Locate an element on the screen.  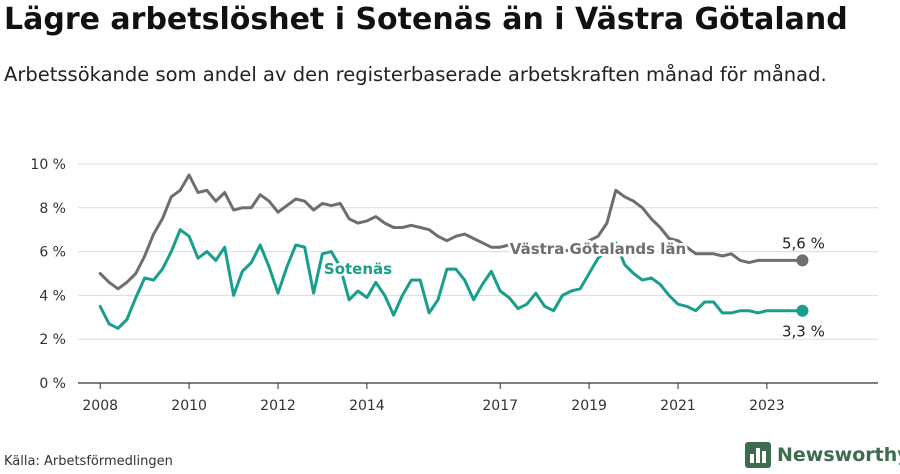
x-tick-label: 2010 is located at coordinates (189, 406).